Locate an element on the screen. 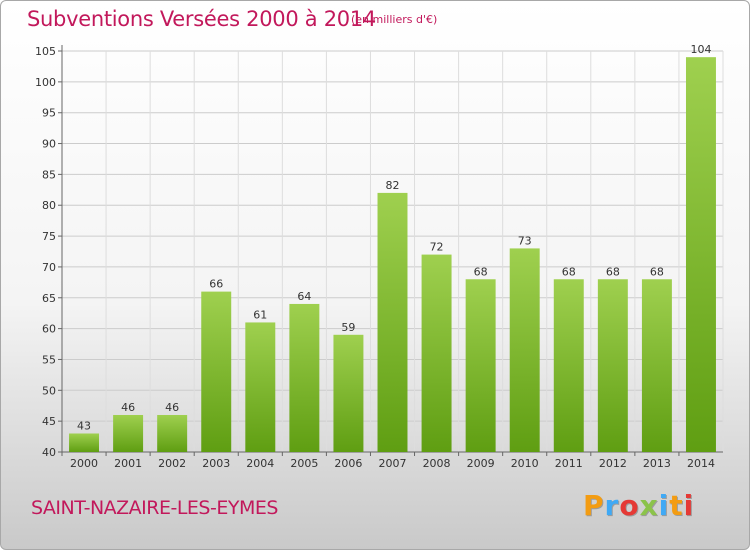  x-tick-label: 2012 is located at coordinates (613, 463).